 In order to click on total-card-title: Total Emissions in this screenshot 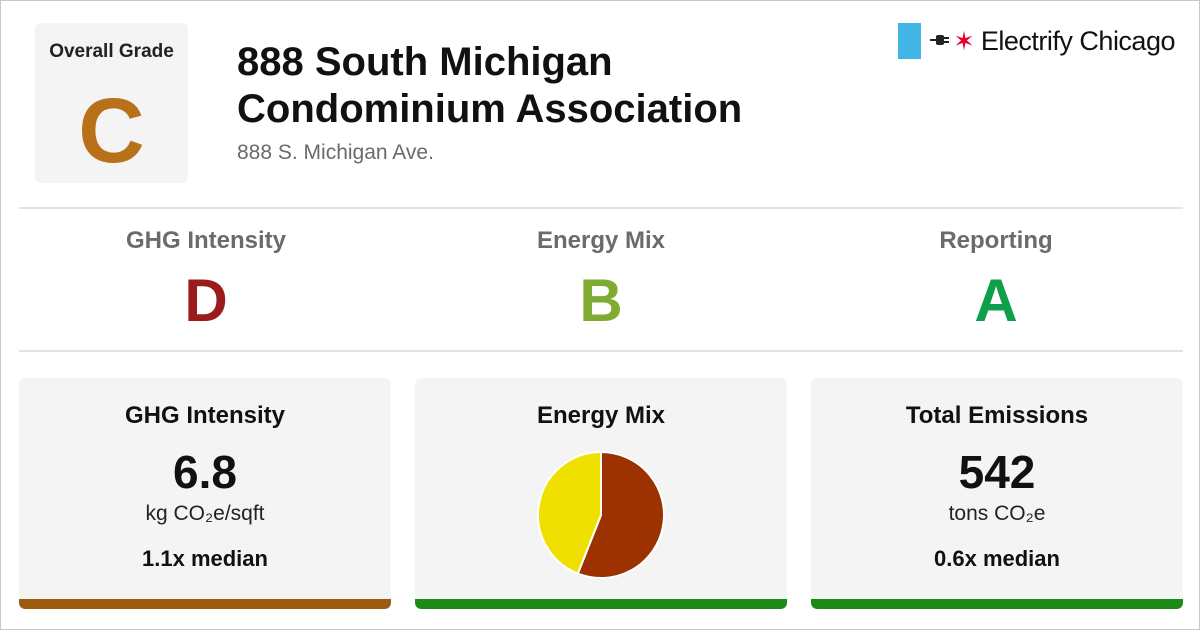, I will do `click(997, 415)`.